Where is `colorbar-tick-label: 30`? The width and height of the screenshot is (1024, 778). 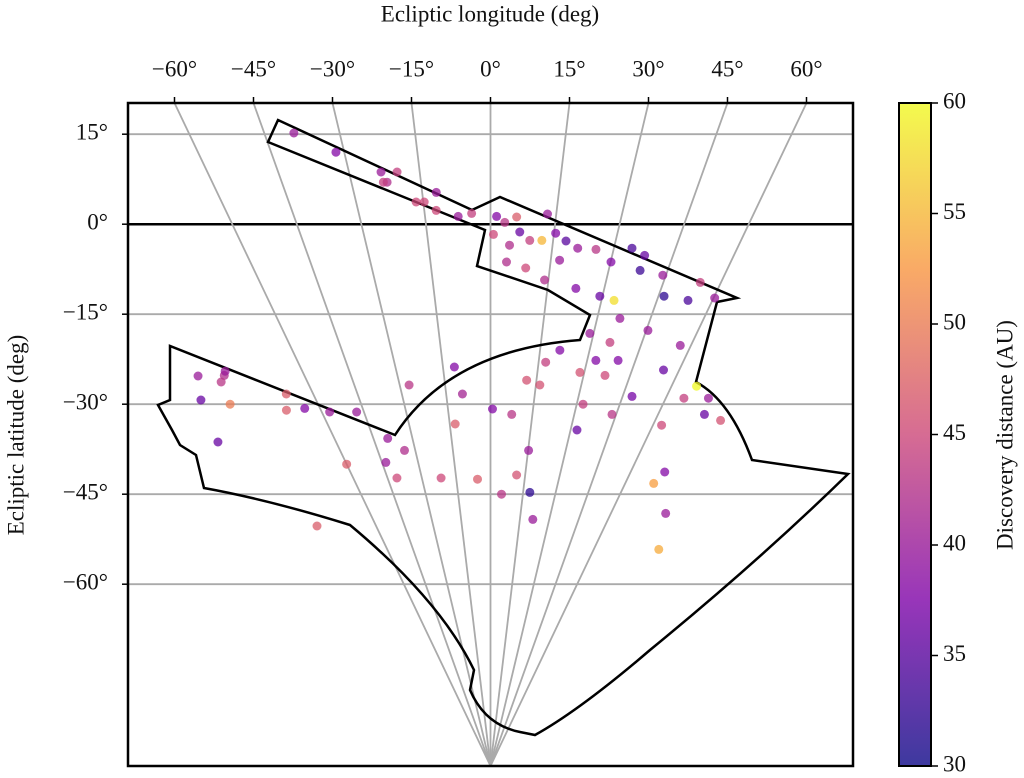
colorbar-tick-label: 30 is located at coordinates (954, 763).